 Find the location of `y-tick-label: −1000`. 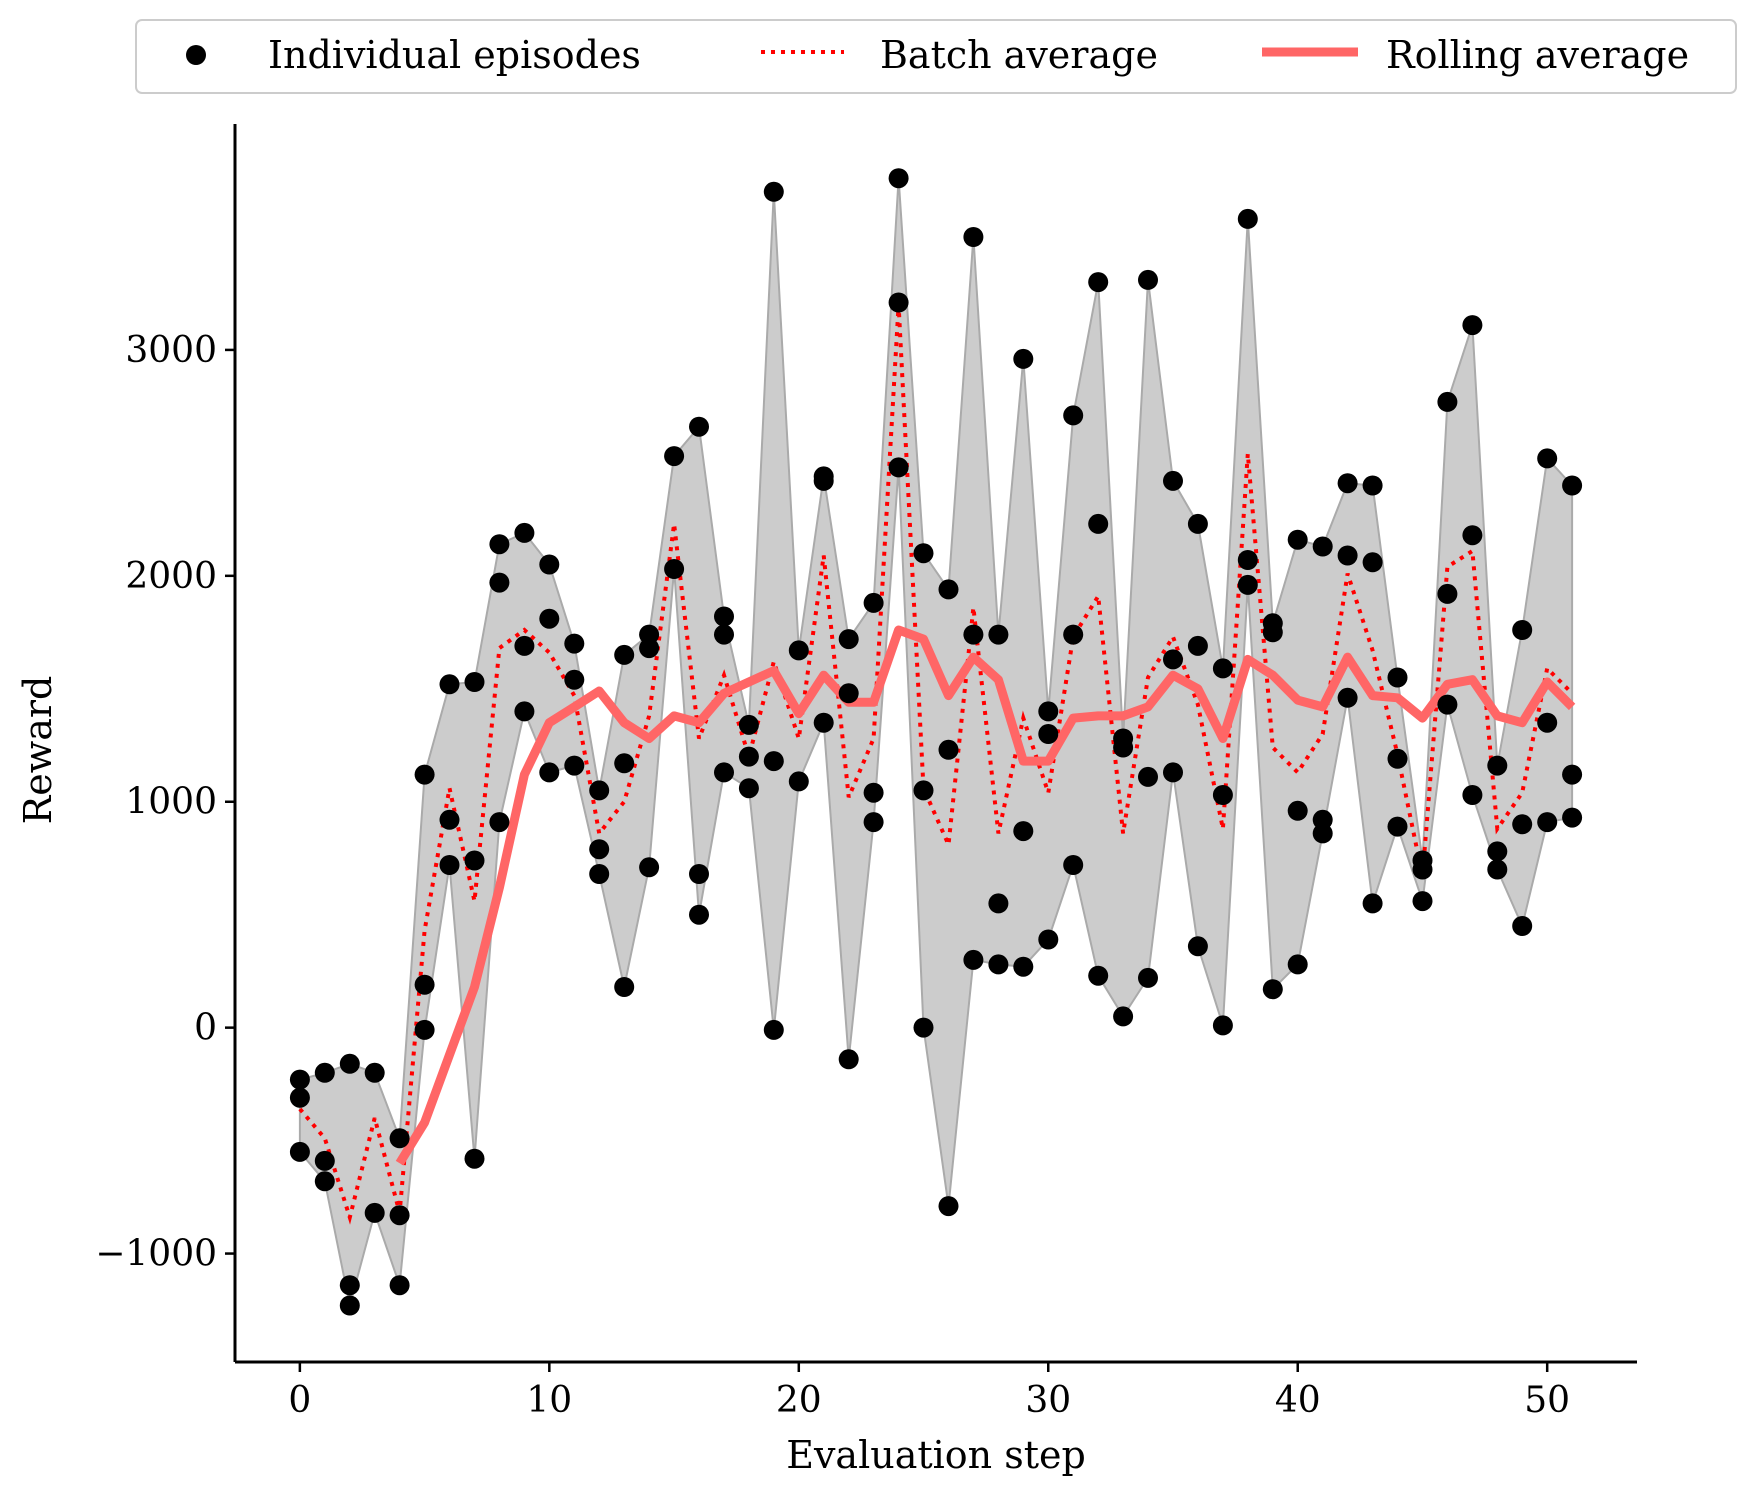

y-tick-label: −1000 is located at coordinates (156, 1254).